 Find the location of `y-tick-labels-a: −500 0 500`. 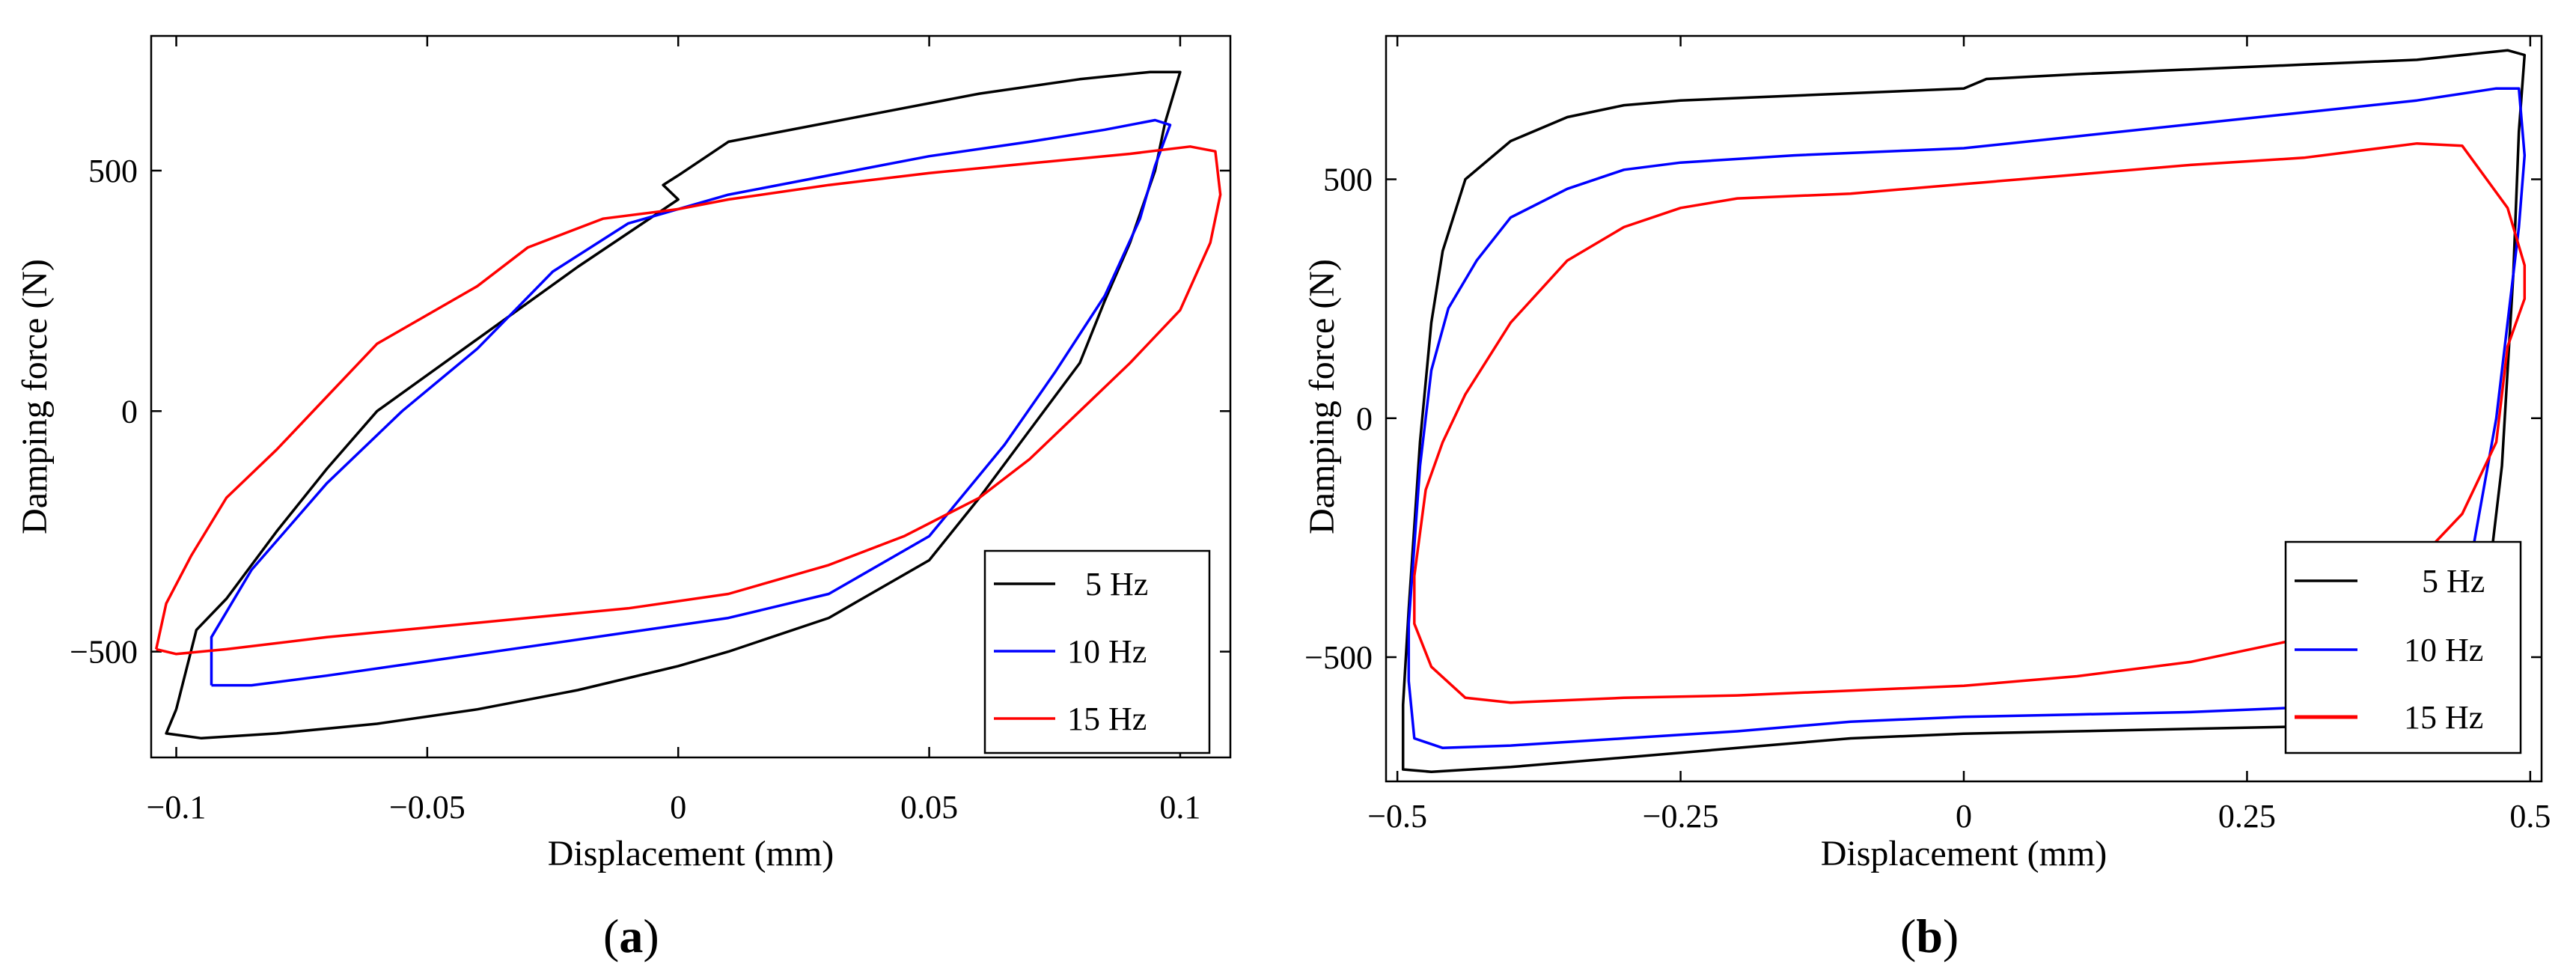

y-tick-labels-a: −500 0 500 is located at coordinates (104, 412).